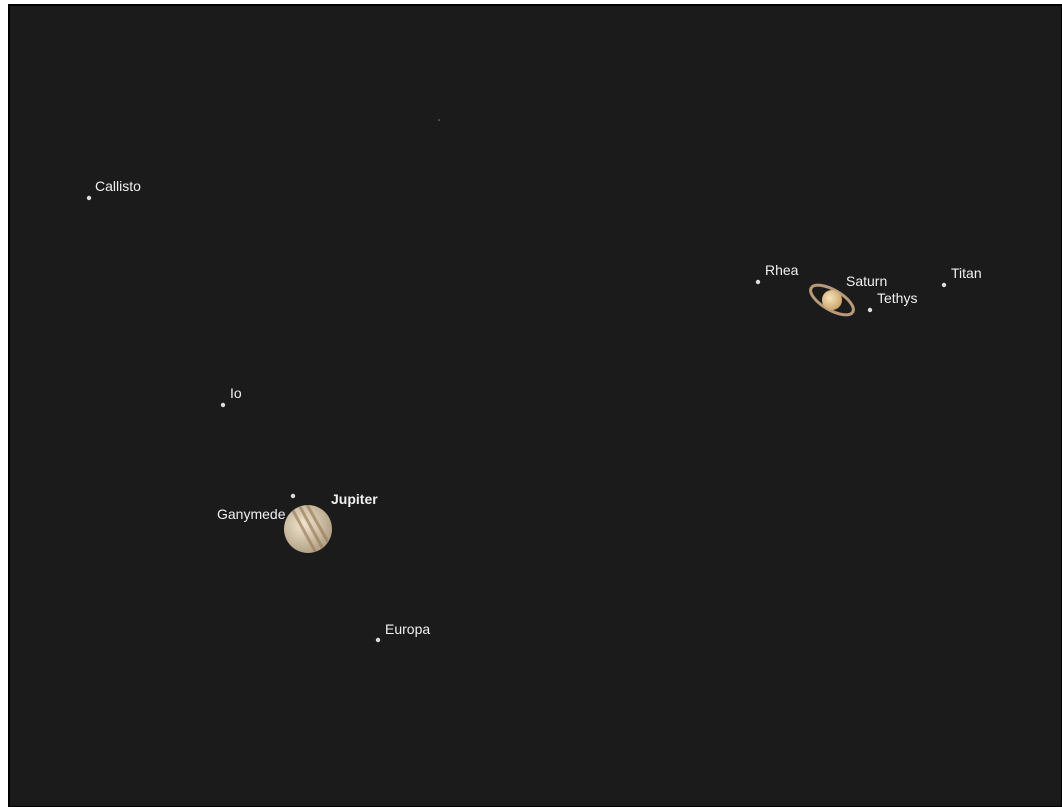  I want to click on object-label: Saturn, so click(866, 281).